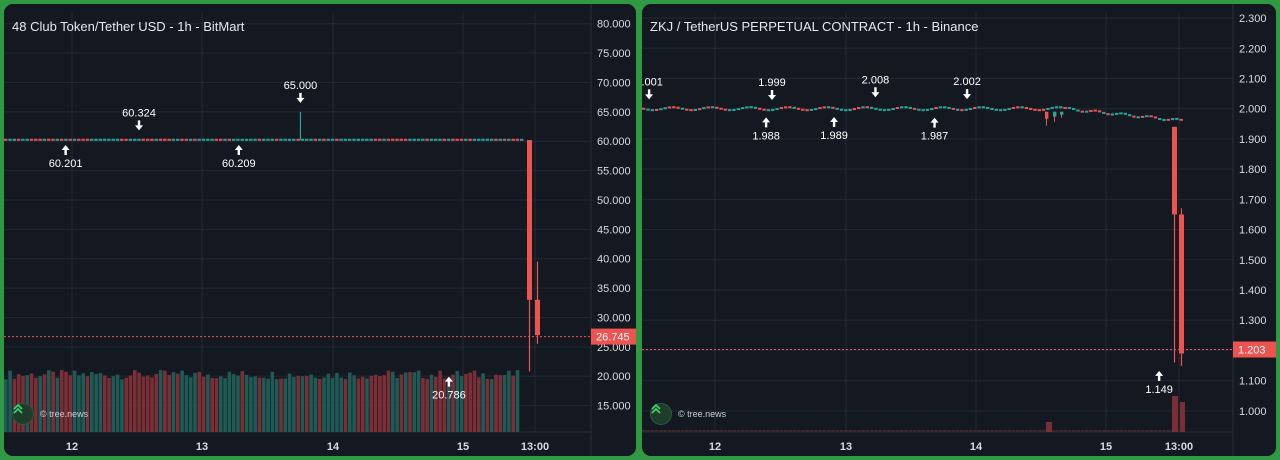 The height and width of the screenshot is (460, 1280). I want to click on y-tick-label: 65.000, so click(614, 113).